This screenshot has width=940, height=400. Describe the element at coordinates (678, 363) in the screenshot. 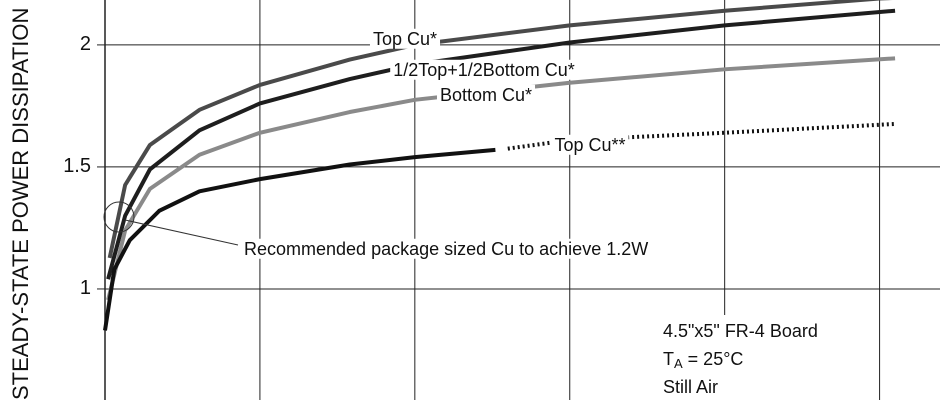

I see `temp-subscript: A` at that location.